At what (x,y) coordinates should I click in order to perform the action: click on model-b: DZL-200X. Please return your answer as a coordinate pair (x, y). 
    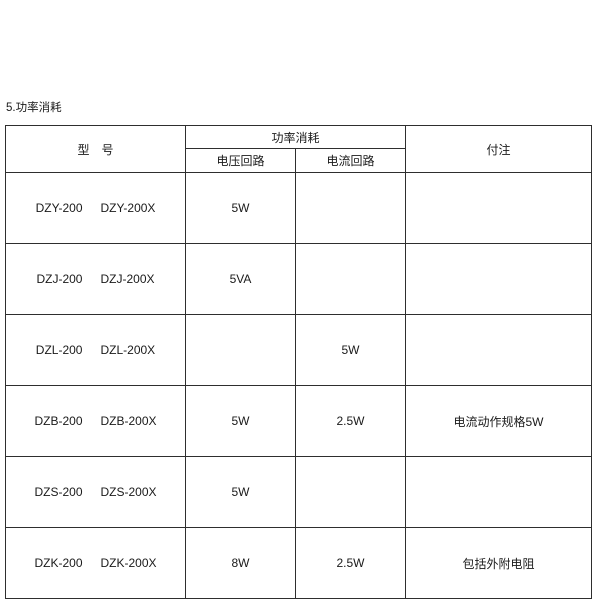
    Looking at the image, I should click on (128, 350).